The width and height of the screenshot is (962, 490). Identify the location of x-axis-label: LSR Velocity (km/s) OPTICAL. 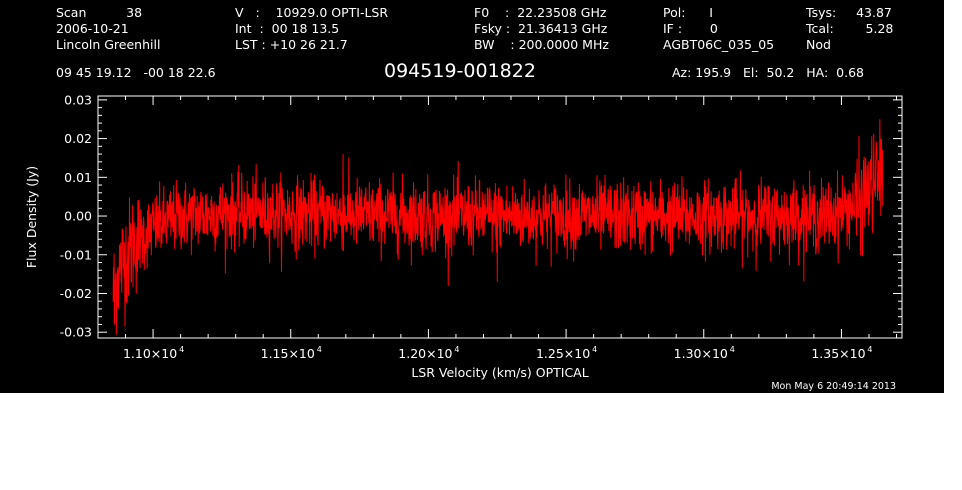
(499, 372).